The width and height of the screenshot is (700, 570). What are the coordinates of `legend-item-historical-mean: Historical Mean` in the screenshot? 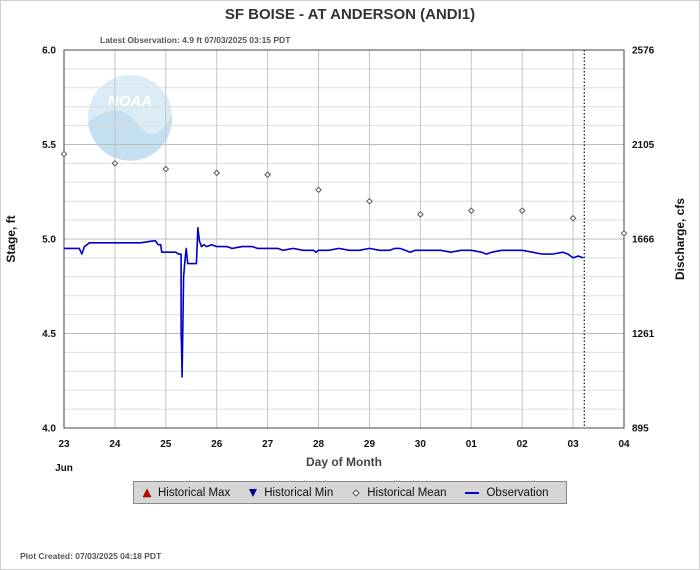 It's located at (398, 493).